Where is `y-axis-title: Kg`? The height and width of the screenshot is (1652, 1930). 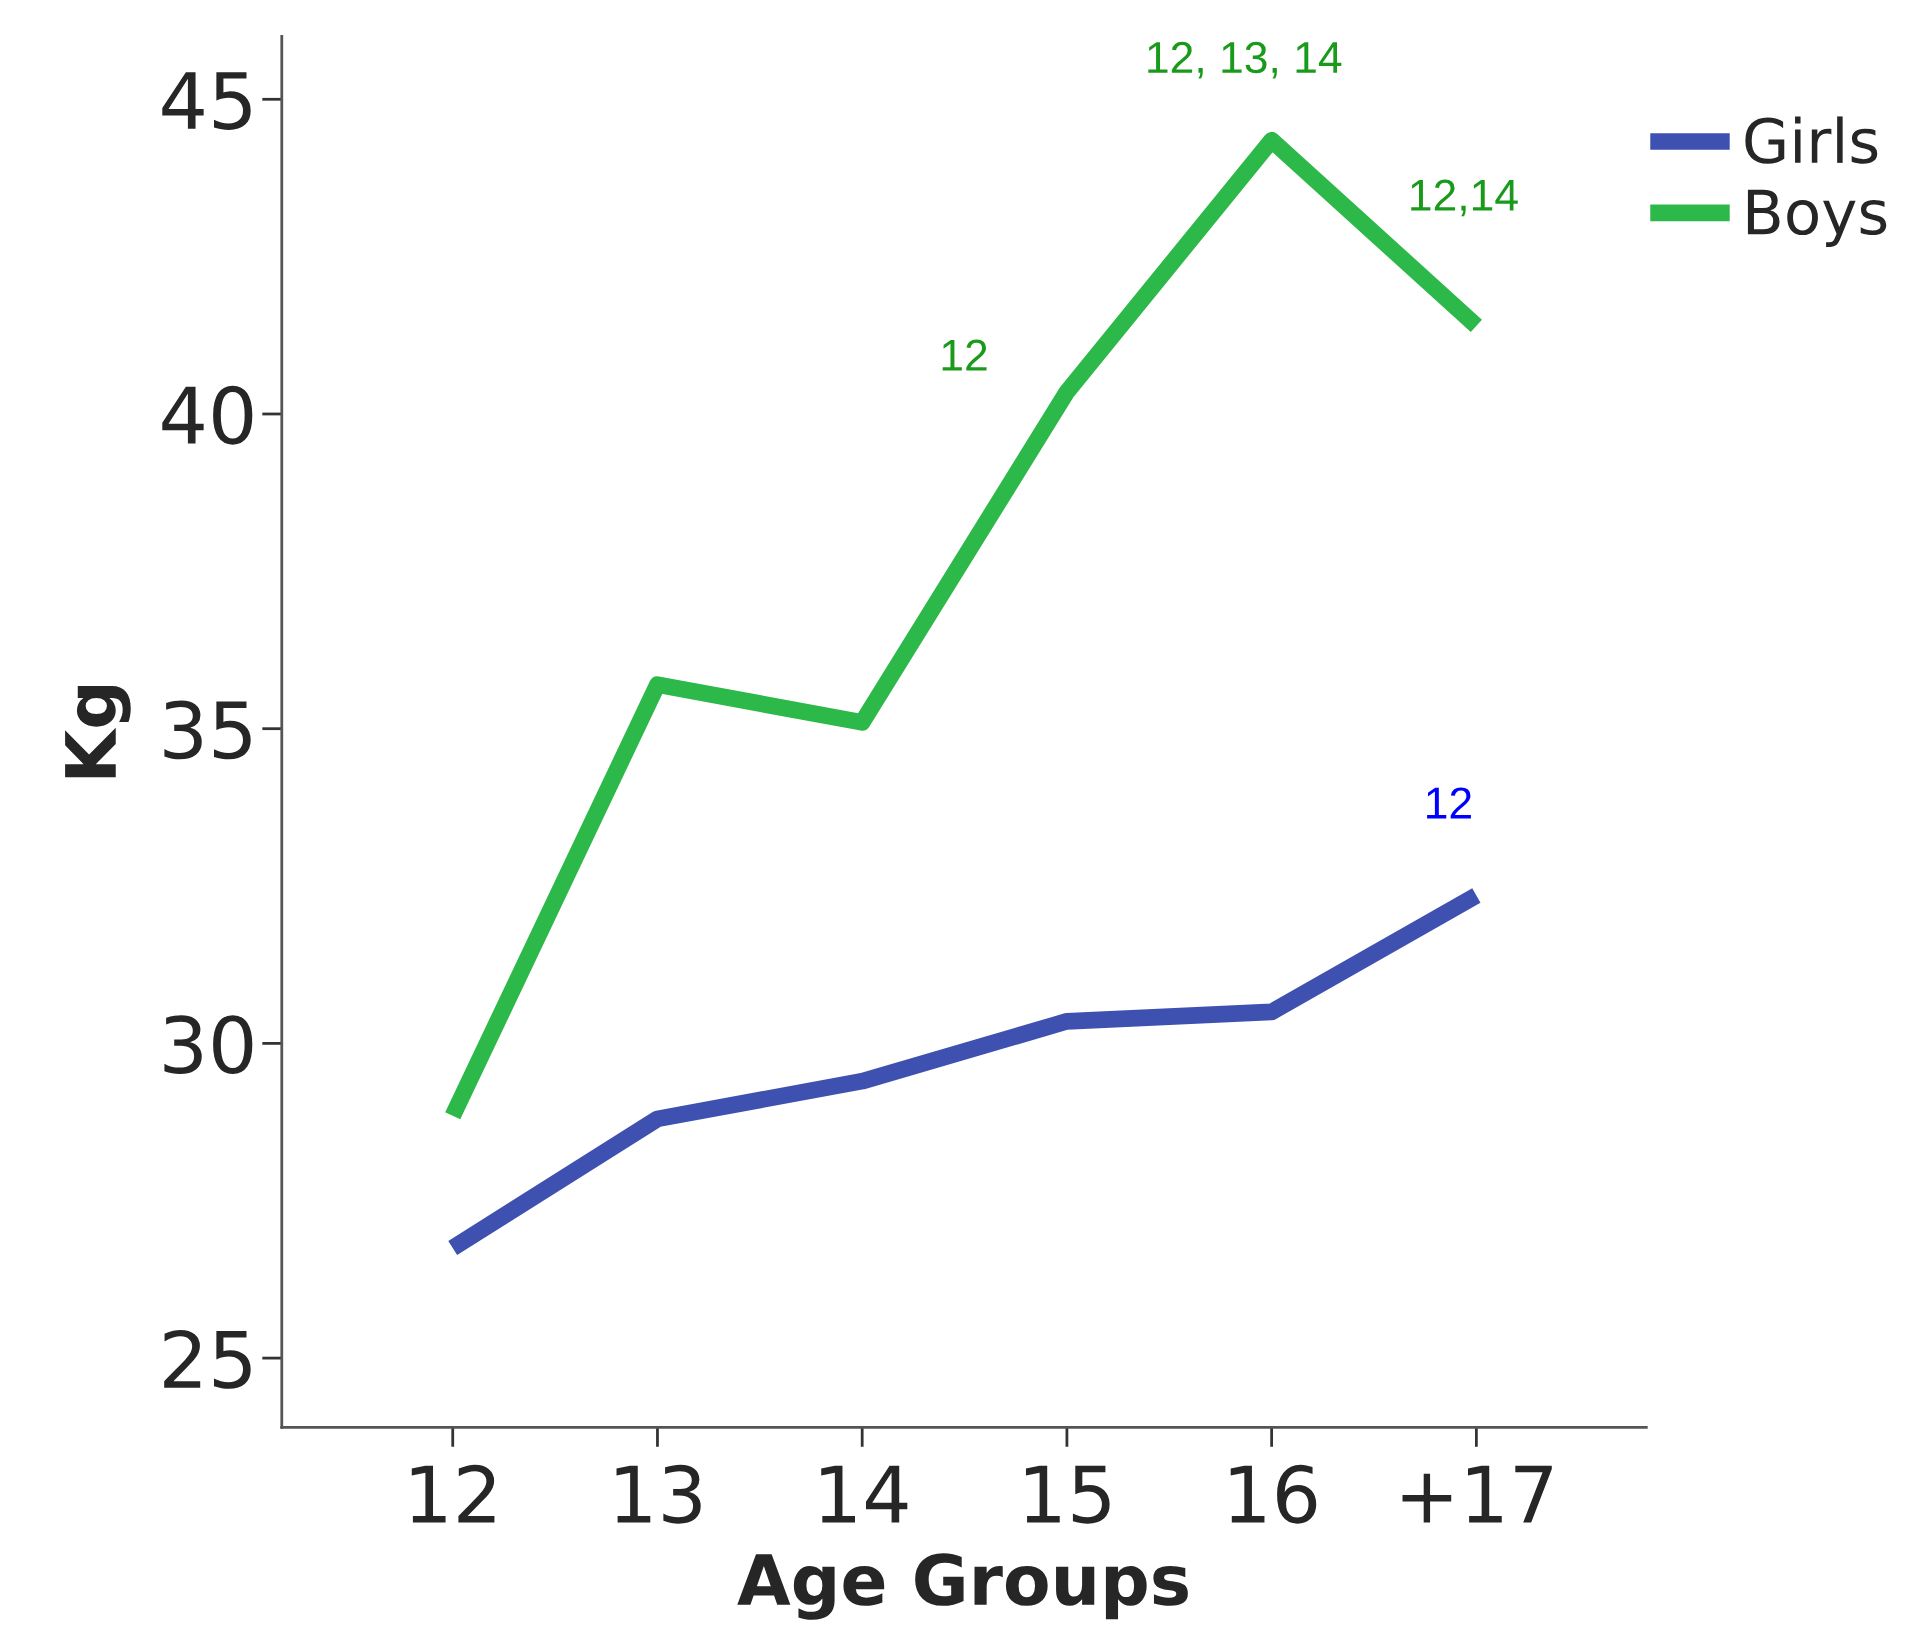 y-axis-title: Kg is located at coordinates (98, 731).